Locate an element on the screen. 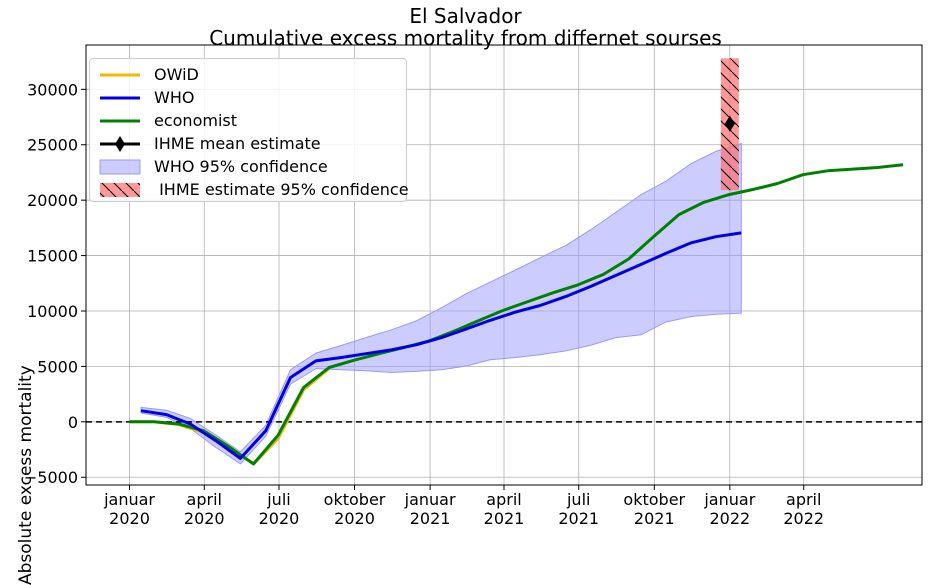 This screenshot has width=931, height=585. y-tick-label: 20000 is located at coordinates (52, 200).